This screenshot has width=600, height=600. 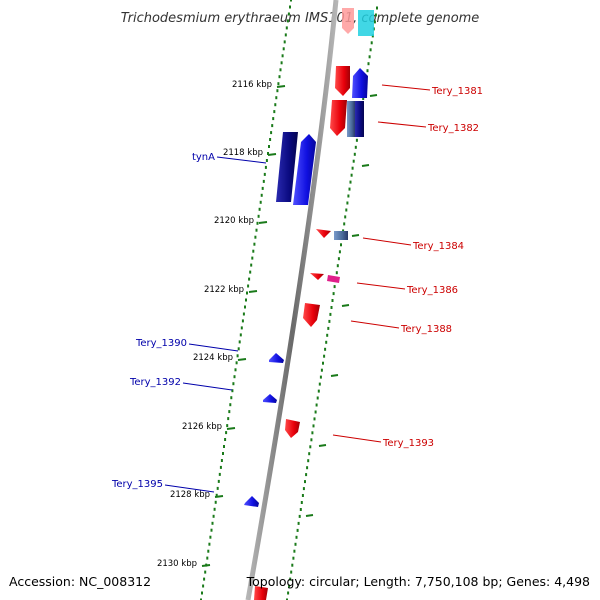 What do you see at coordinates (161, 343) in the screenshot?
I see `gene-label-tery-1390: Tery_1390` at bounding box center [161, 343].